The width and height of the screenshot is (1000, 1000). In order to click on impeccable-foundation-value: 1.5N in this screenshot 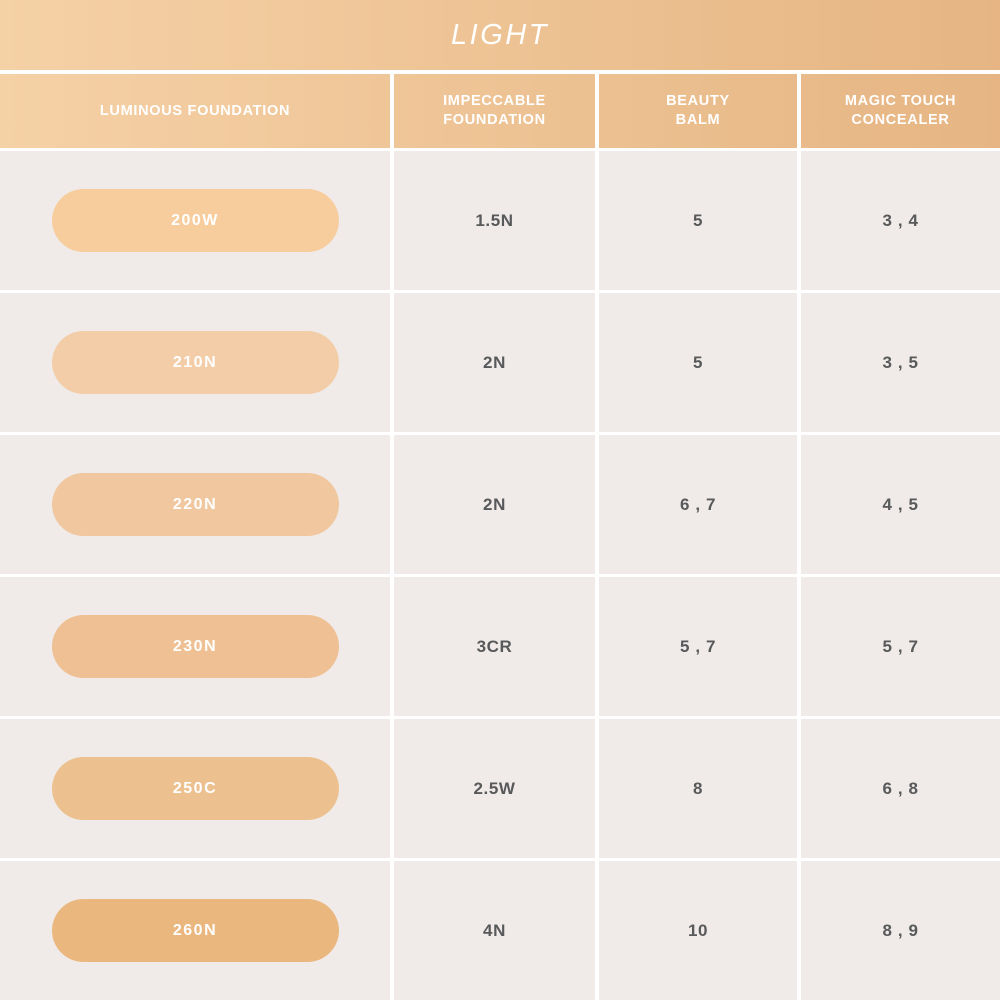, I will do `click(494, 220)`.